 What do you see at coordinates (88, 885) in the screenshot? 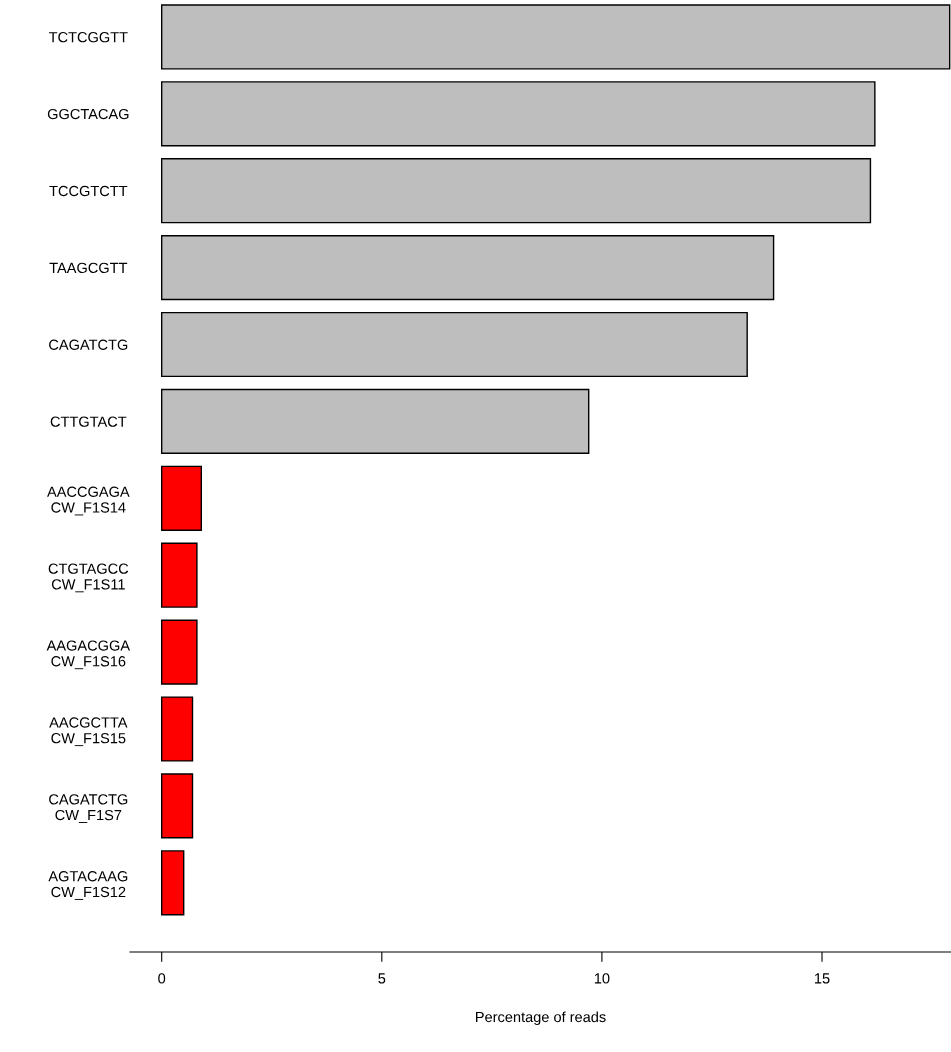
I see `y-tick-label: AGTACAAG CW_F1S12` at bounding box center [88, 885].